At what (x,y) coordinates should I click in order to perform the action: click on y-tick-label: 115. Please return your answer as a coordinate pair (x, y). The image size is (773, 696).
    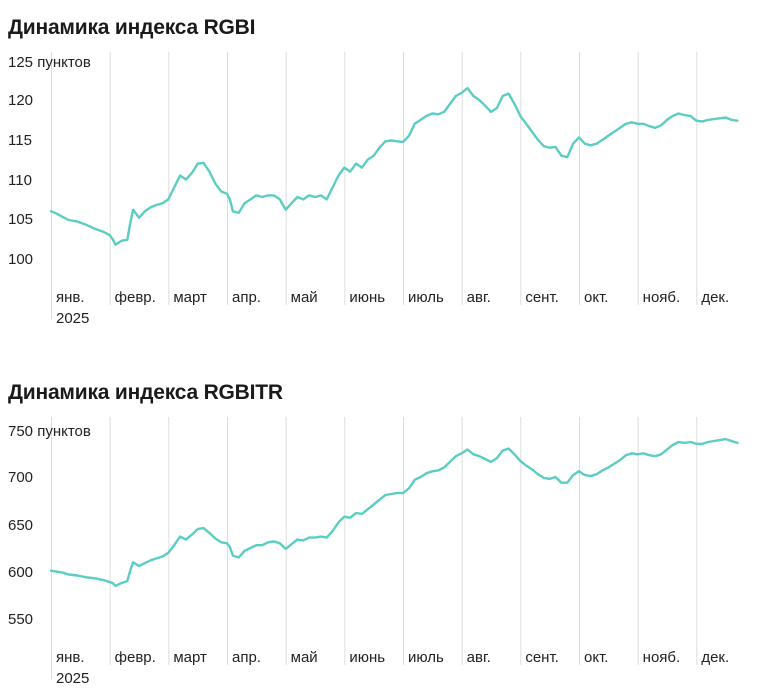
    Looking at the image, I should click on (20, 140).